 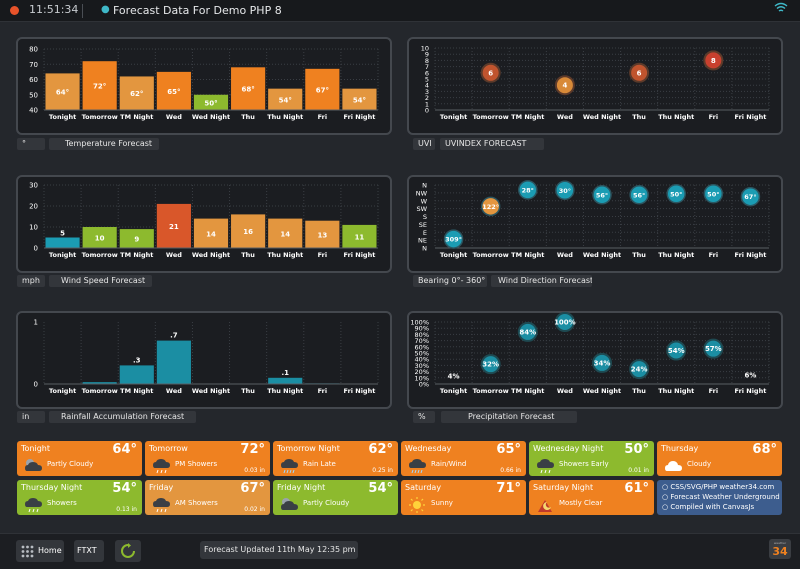 I want to click on grid-icon, so click(x=27, y=551).